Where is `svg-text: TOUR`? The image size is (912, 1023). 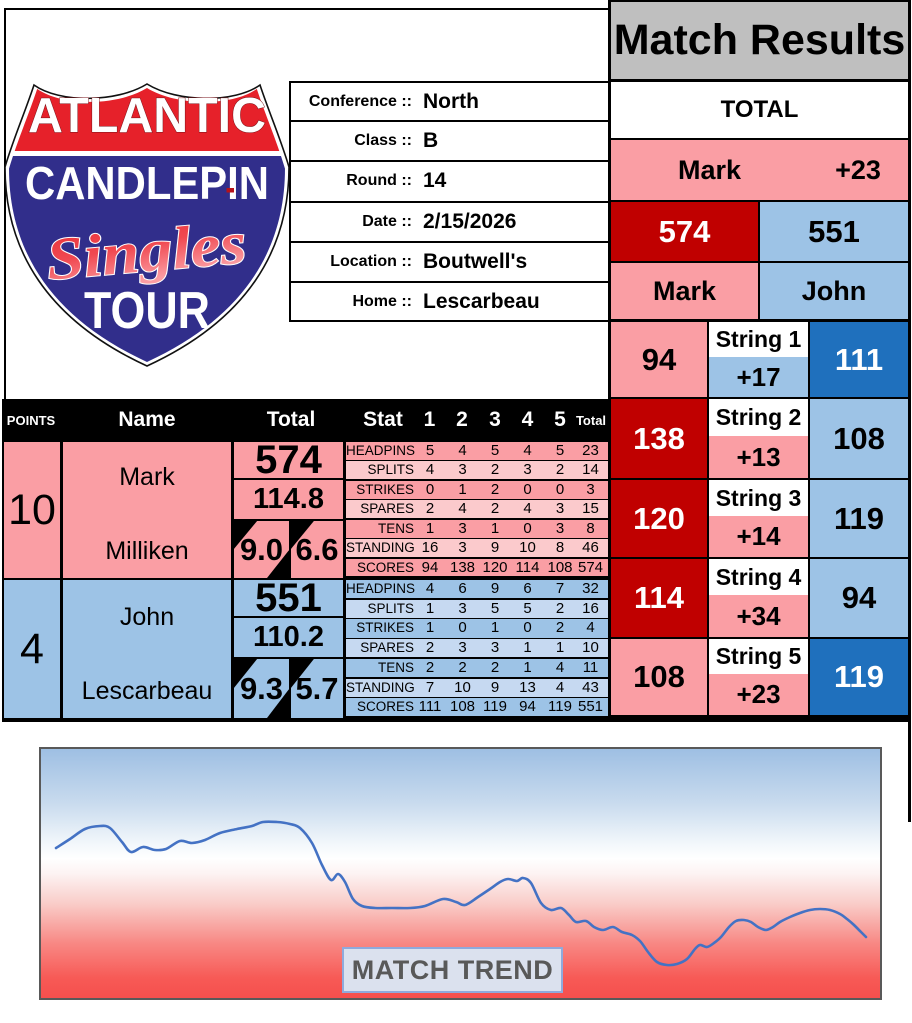 svg-text: TOUR is located at coordinates (147, 311).